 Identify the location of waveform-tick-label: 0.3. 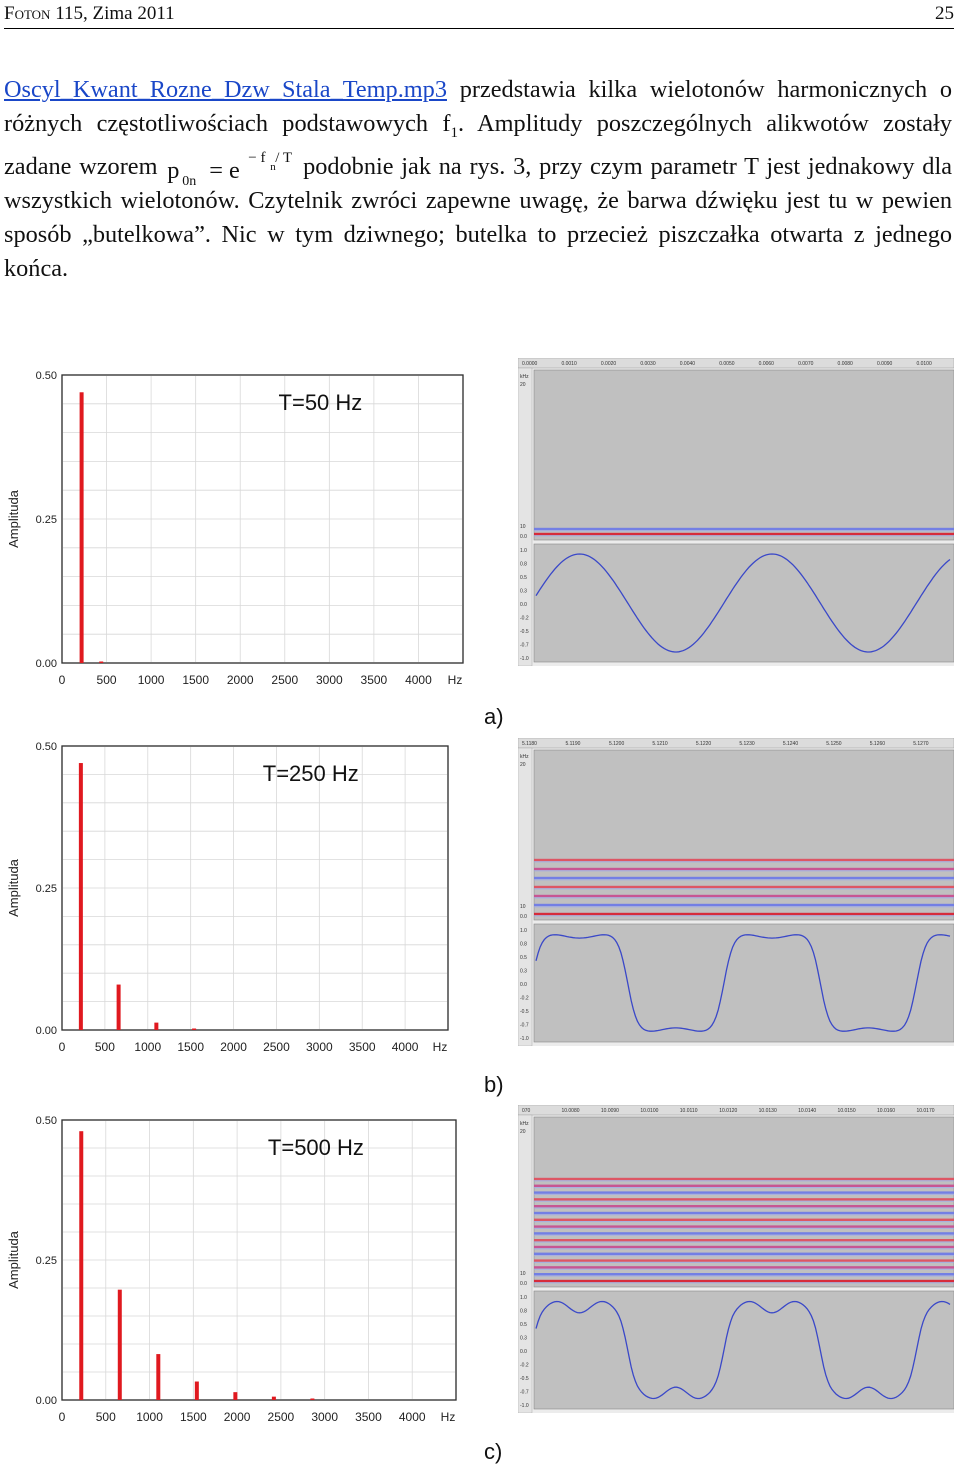
(523, 1339).